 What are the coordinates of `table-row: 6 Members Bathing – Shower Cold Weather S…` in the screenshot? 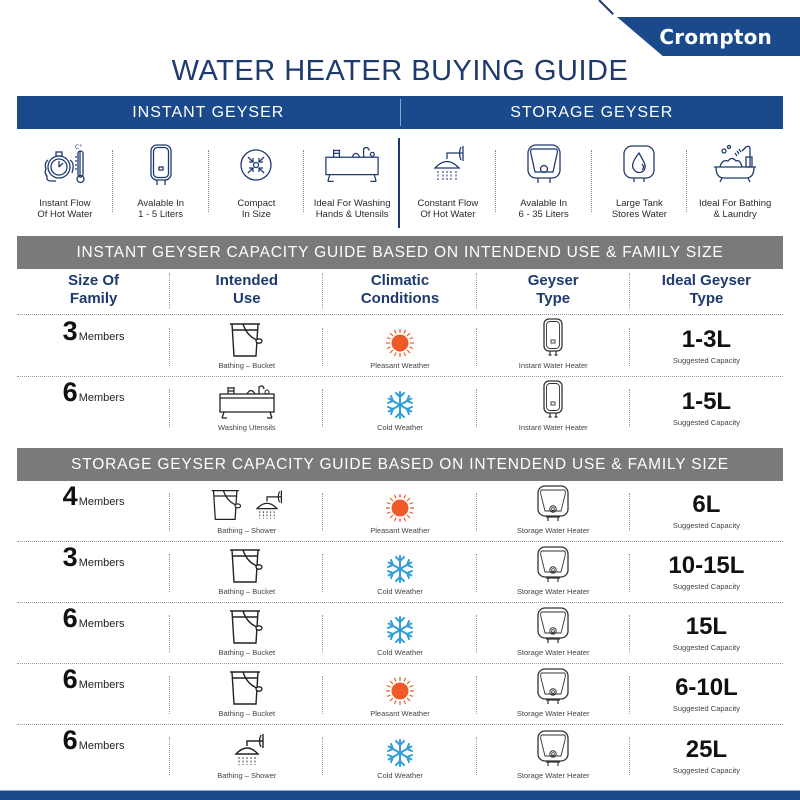 It's located at (400, 755).